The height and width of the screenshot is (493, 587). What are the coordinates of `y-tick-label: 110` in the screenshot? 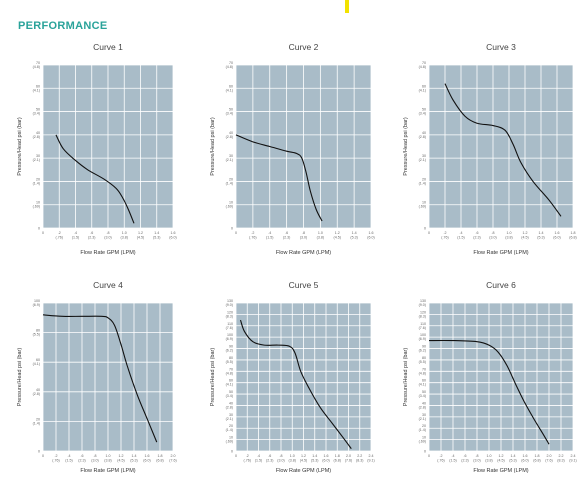 It's located at (423, 324).